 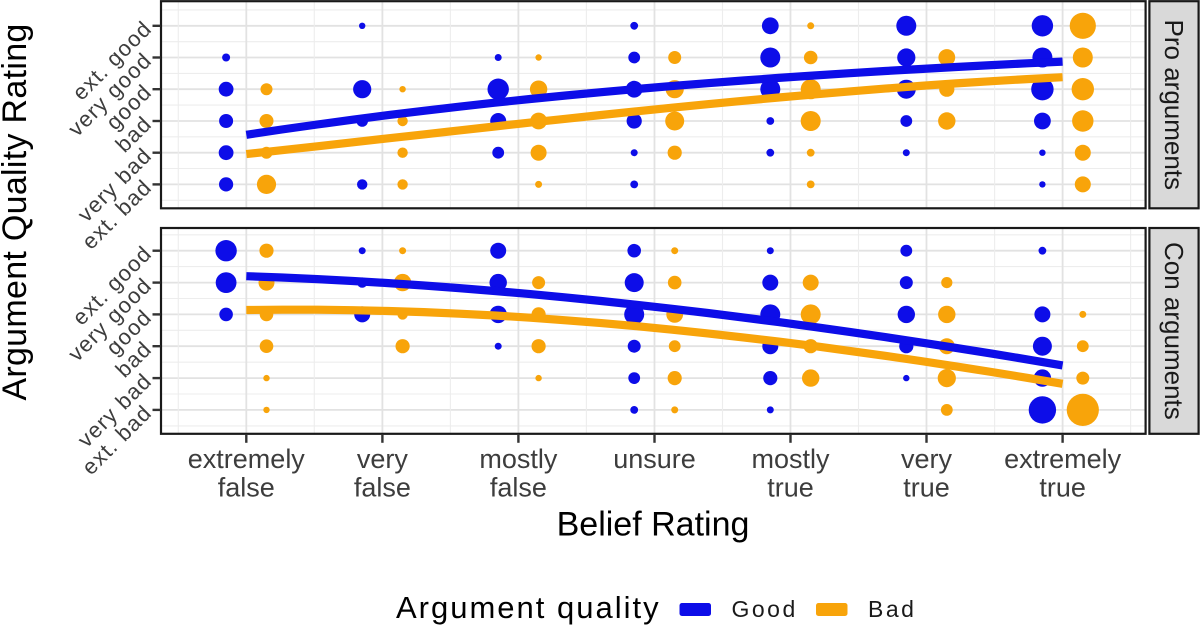 What do you see at coordinates (1174, 105) in the screenshot?
I see `svg-text: Pro arguments` at bounding box center [1174, 105].